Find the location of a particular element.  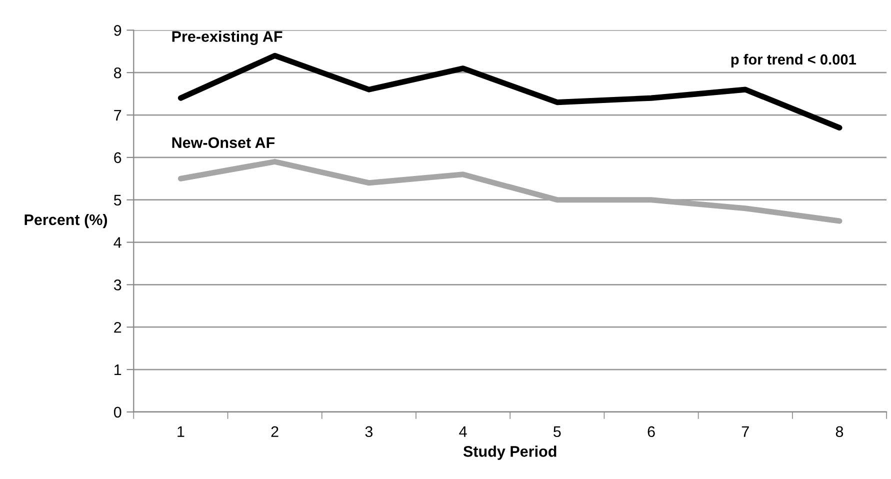

y-tick-label: 7 is located at coordinates (118, 115).